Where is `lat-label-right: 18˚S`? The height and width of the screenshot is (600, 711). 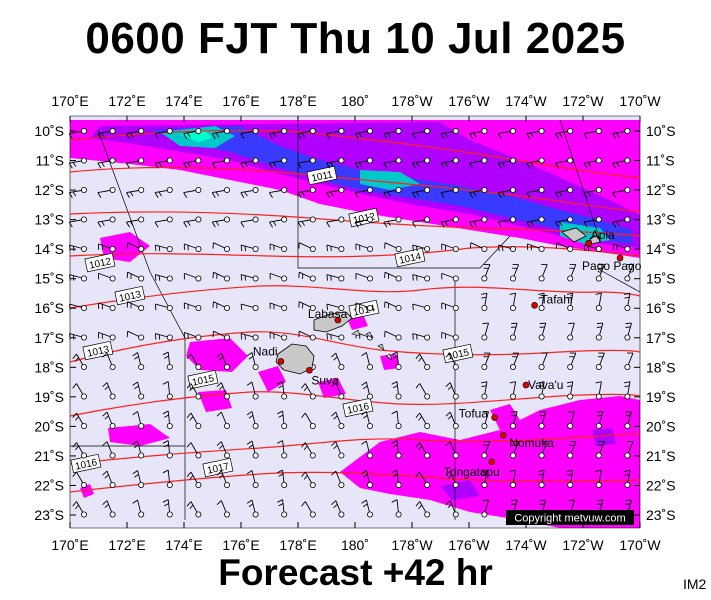
lat-label-right: 18˚S is located at coordinates (661, 367).